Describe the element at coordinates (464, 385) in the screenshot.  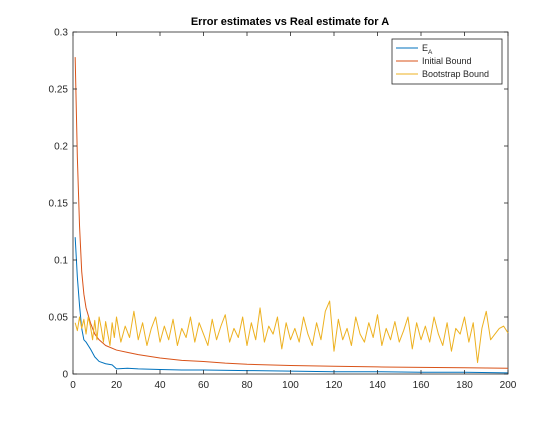
I see `x-tick-label: 180` at that location.